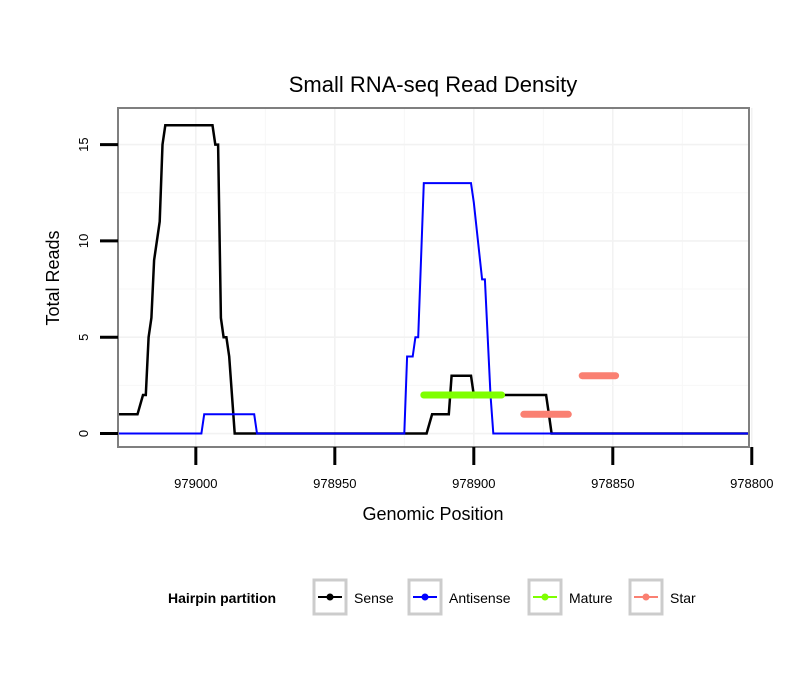  I want to click on y-tick-label: 15, so click(83, 144).